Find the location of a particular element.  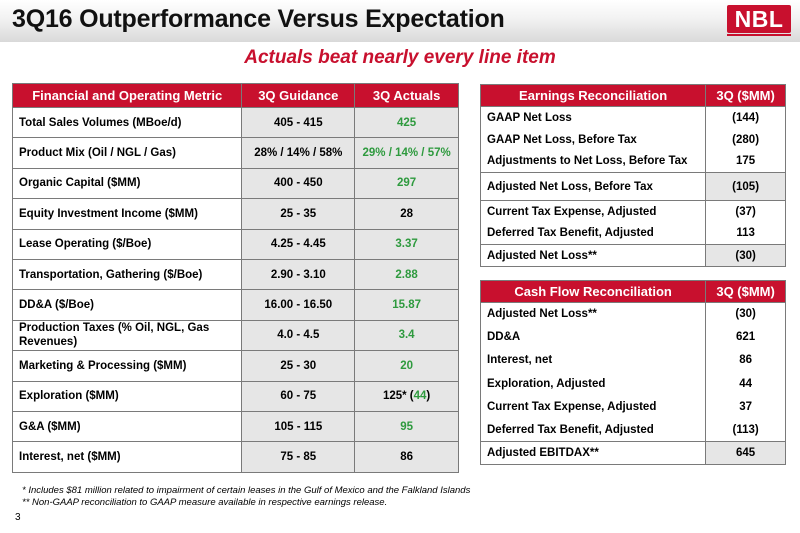

guidance-value: 28% / 14% / 58% is located at coordinates (298, 153).